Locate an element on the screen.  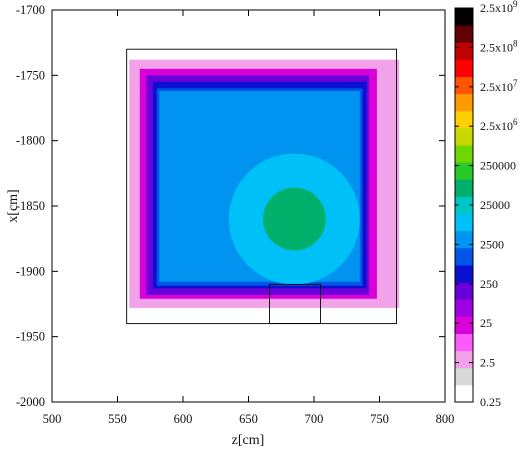
y-axis-label: x[cm] is located at coordinates (13, 205).